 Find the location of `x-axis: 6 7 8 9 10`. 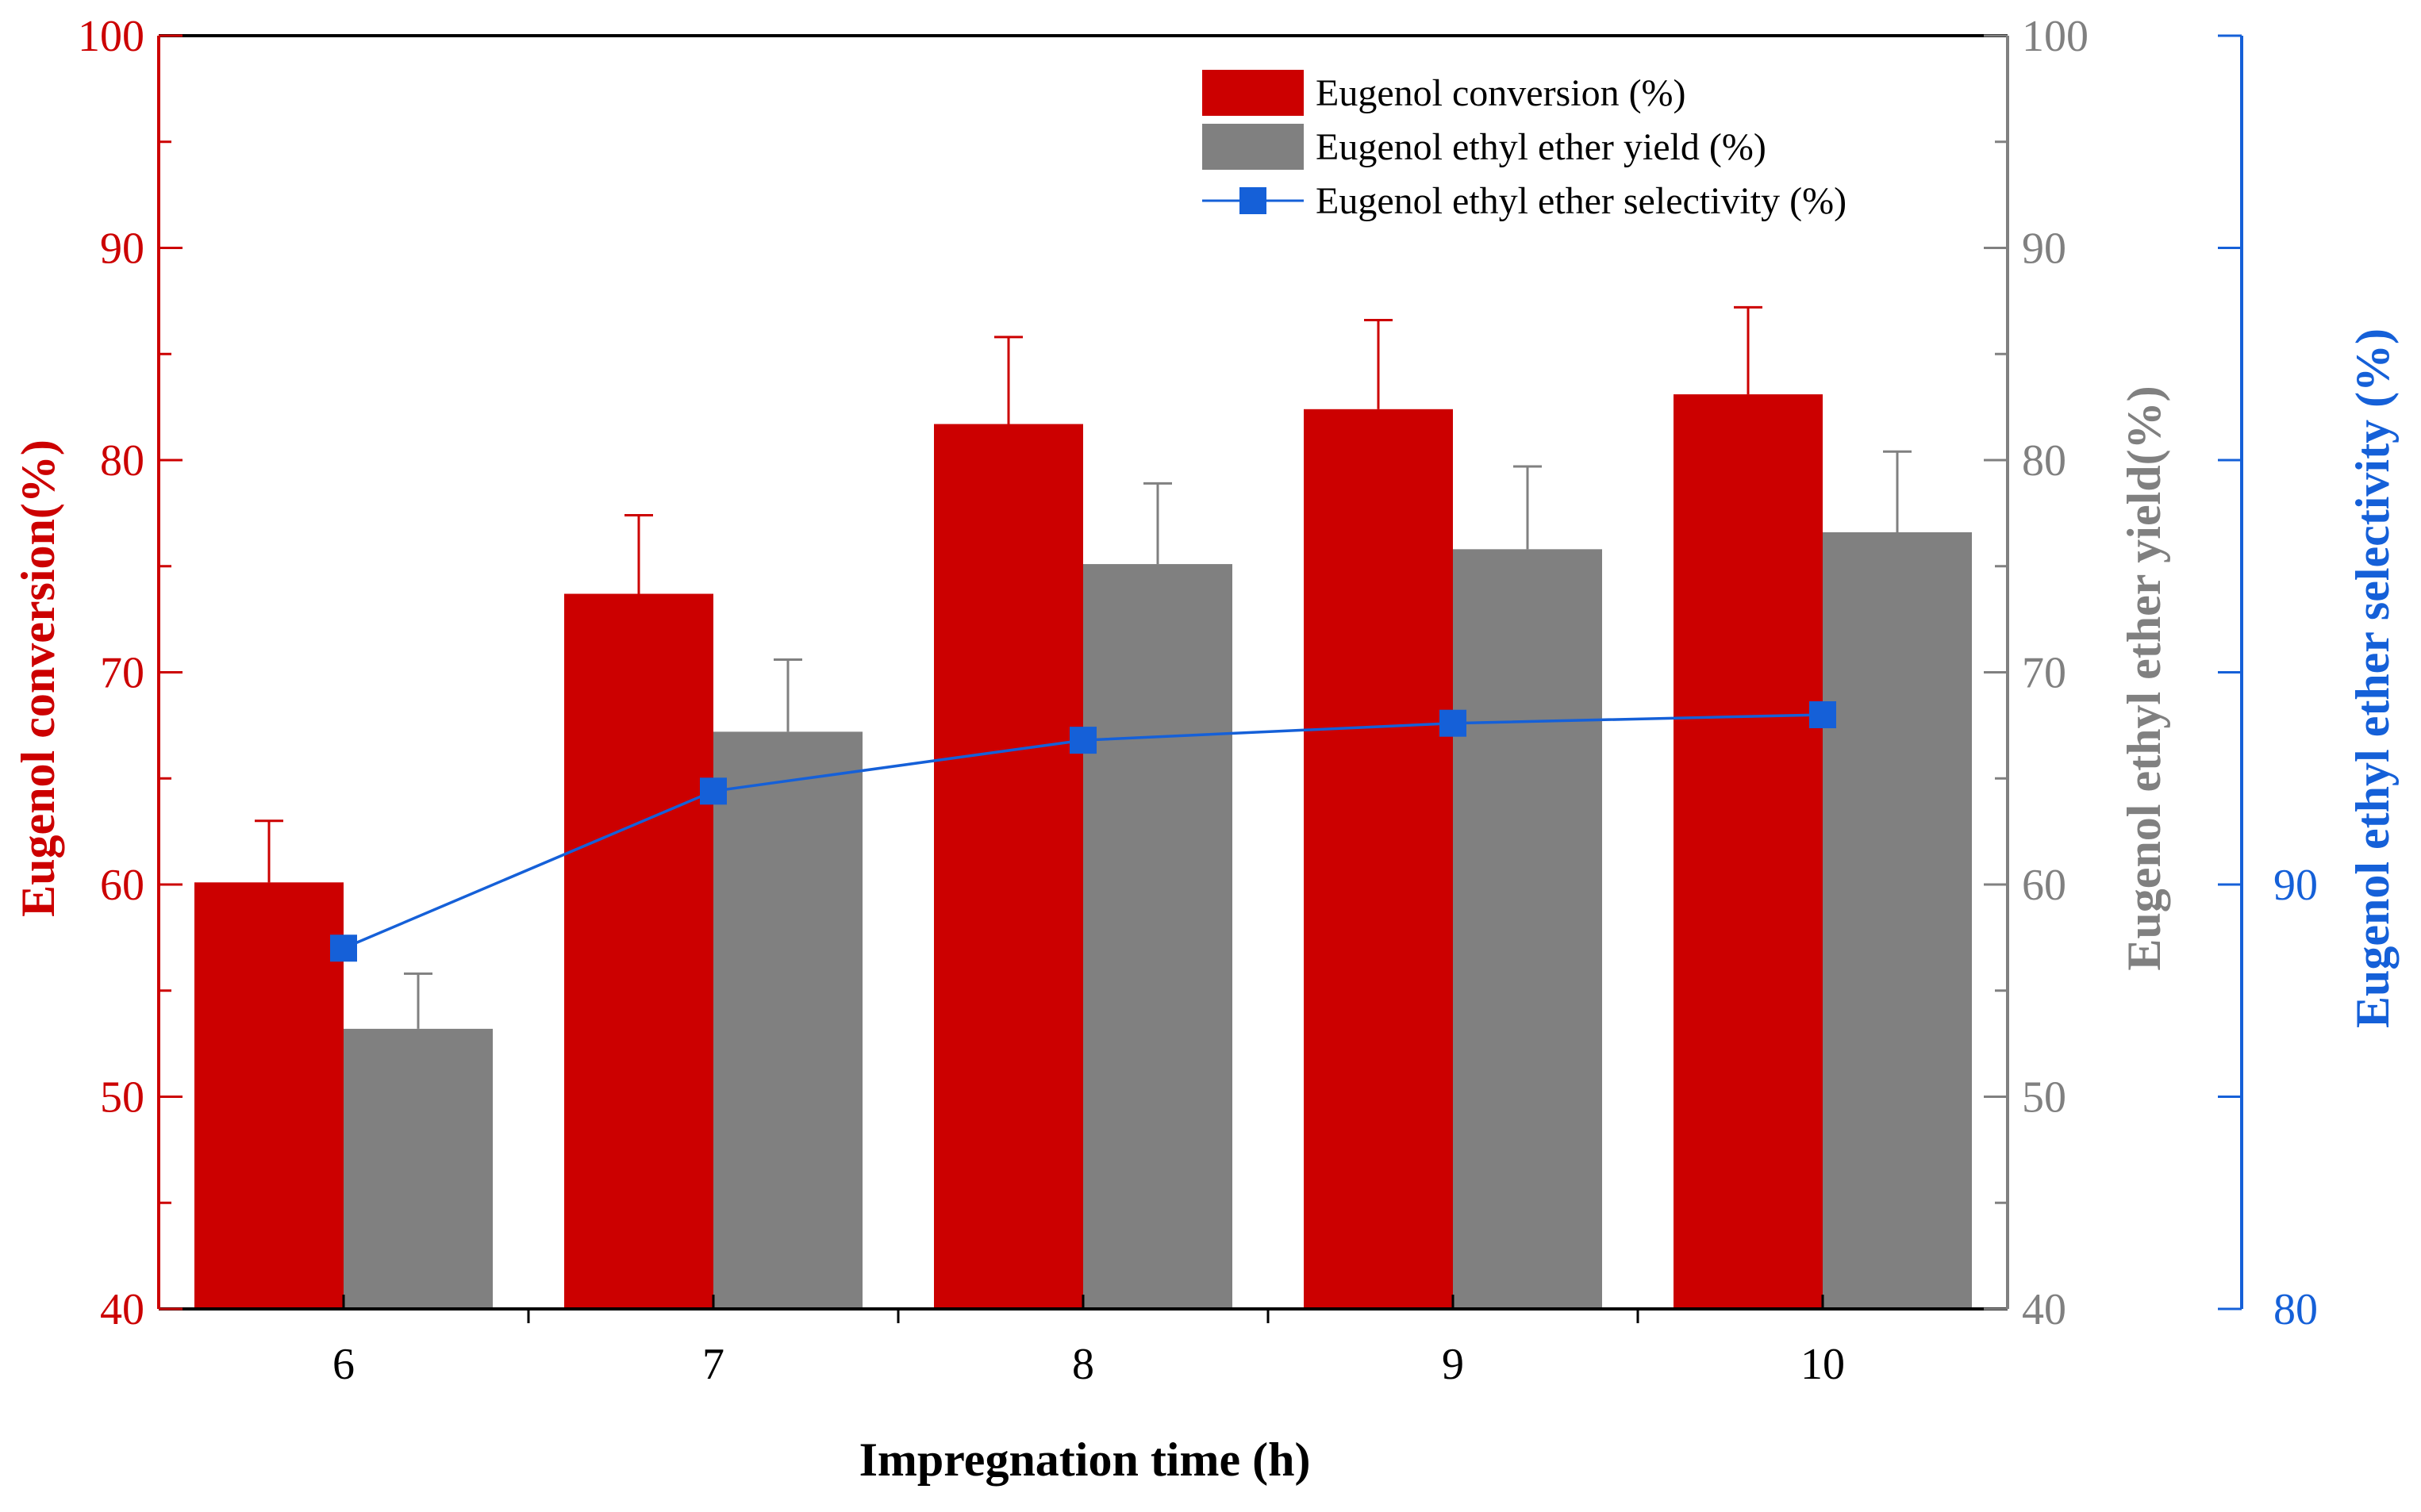

x-axis: 6 7 8 9 10 is located at coordinates (1088, 1342).